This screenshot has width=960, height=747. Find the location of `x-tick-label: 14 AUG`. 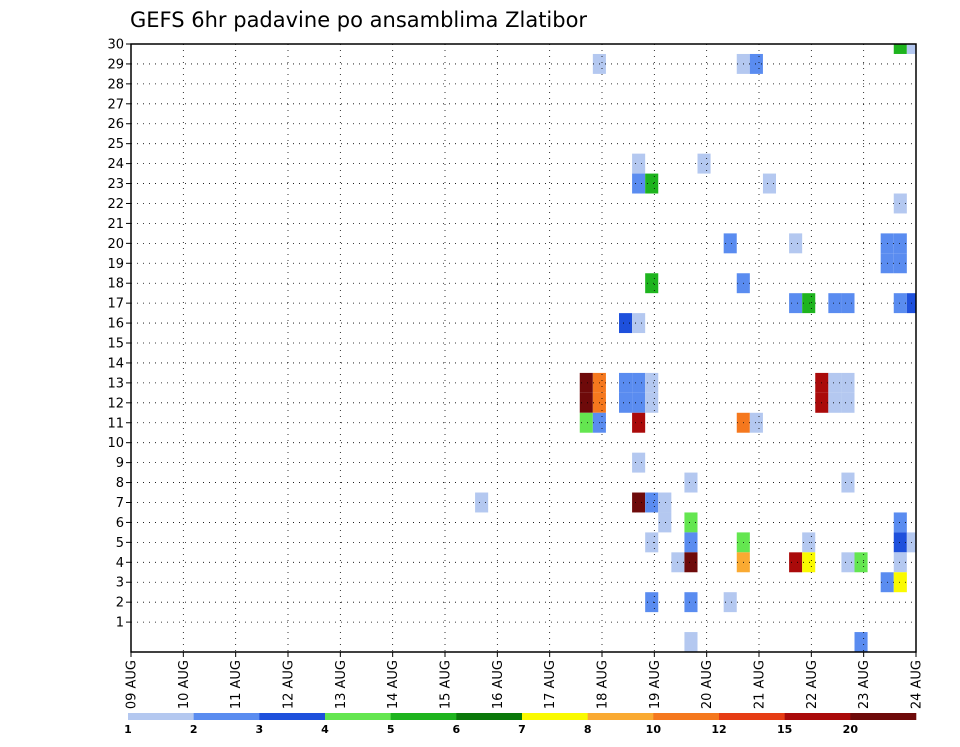

x-tick-label: 14 AUG is located at coordinates (393, 684).